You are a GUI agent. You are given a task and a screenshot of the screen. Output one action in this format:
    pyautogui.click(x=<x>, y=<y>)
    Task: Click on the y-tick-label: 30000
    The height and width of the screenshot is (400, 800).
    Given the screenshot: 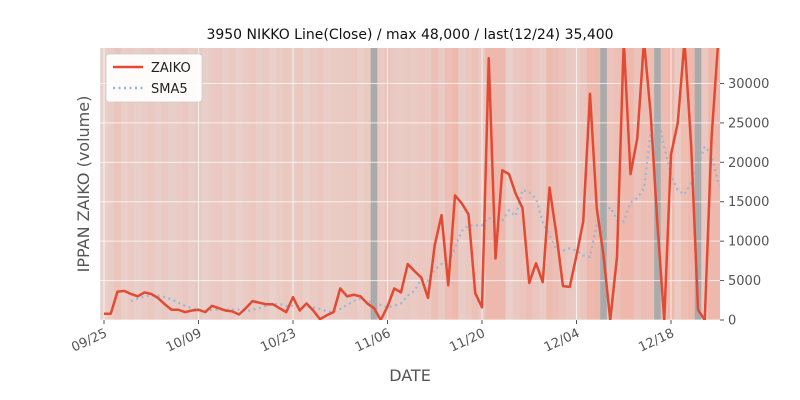 What is the action you would take?
    pyautogui.click(x=748, y=84)
    